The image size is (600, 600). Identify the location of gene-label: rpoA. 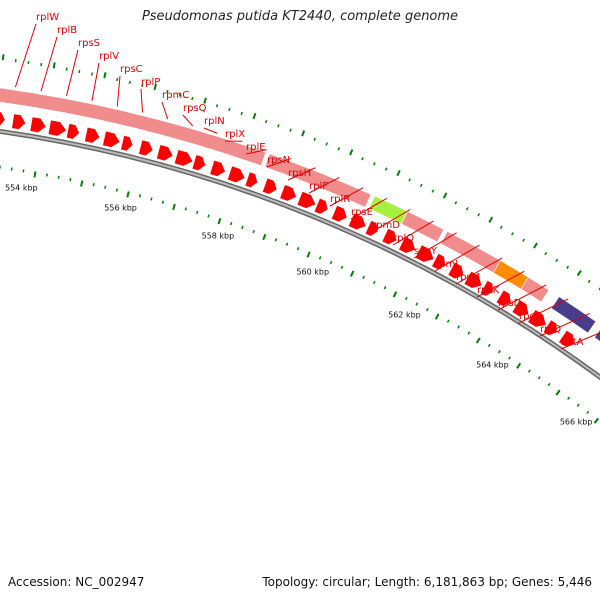
(531, 316).